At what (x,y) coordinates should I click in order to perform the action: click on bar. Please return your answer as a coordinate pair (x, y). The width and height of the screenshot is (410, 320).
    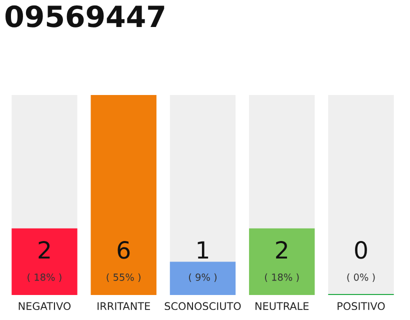
    Looking at the image, I should click on (203, 279).